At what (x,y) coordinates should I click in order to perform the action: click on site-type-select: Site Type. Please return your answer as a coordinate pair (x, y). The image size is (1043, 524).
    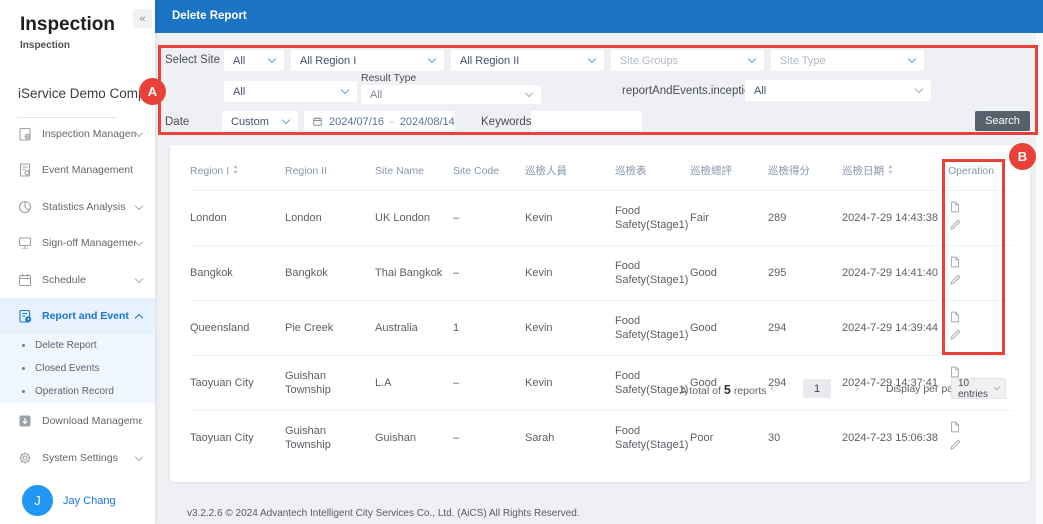
    Looking at the image, I should click on (847, 60).